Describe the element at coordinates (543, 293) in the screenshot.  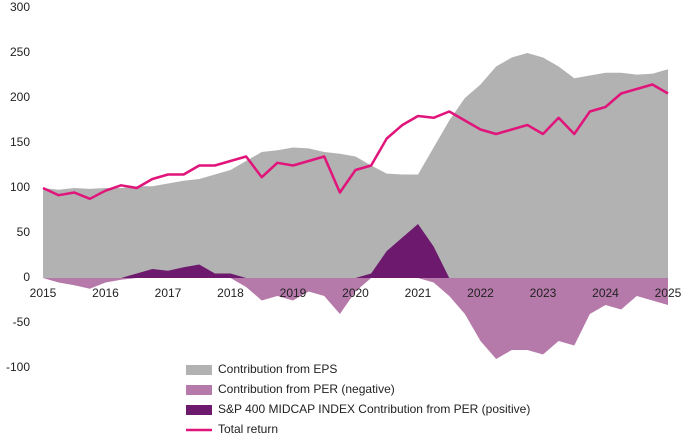
I see `x-tick-label: 2023` at that location.